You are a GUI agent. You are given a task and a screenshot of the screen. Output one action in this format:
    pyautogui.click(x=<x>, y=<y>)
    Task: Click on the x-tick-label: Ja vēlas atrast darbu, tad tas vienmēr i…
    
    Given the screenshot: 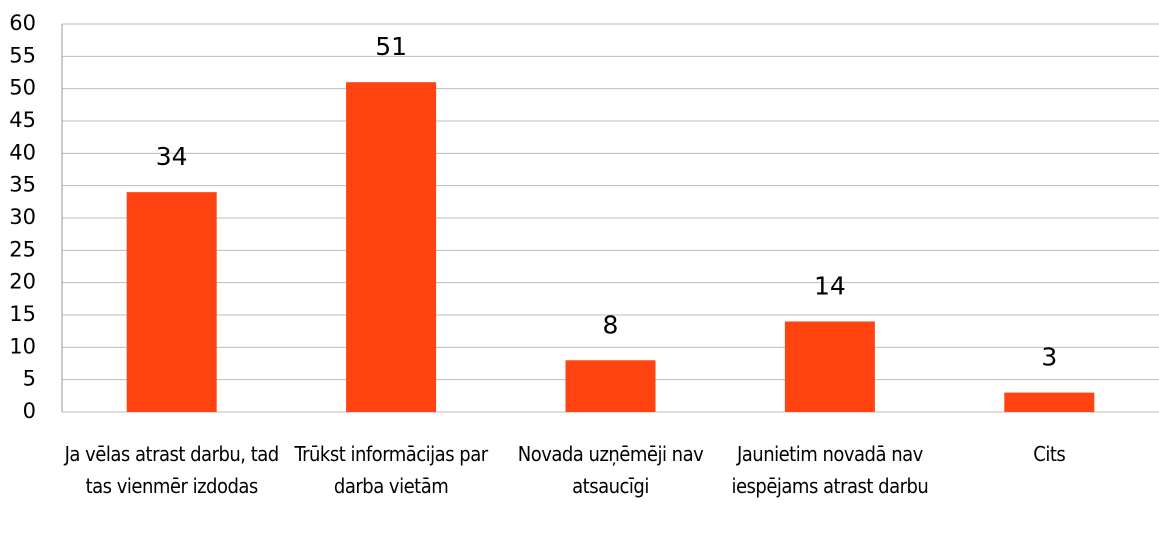 What is the action you would take?
    pyautogui.click(x=172, y=470)
    